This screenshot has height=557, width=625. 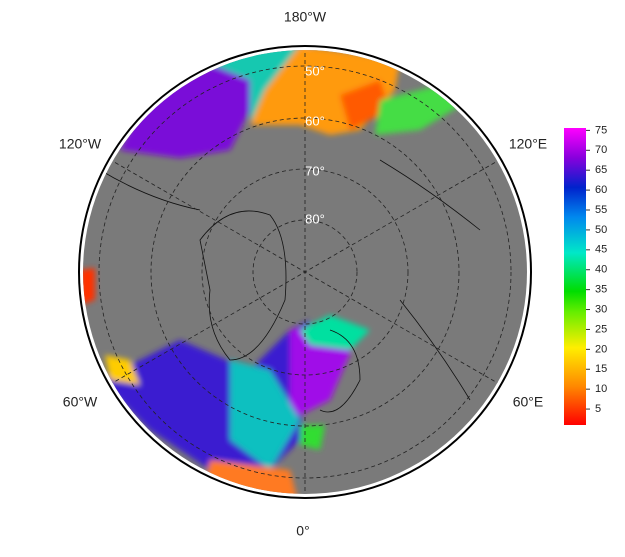 I want to click on lat-label: 60°, so click(x=315, y=120).